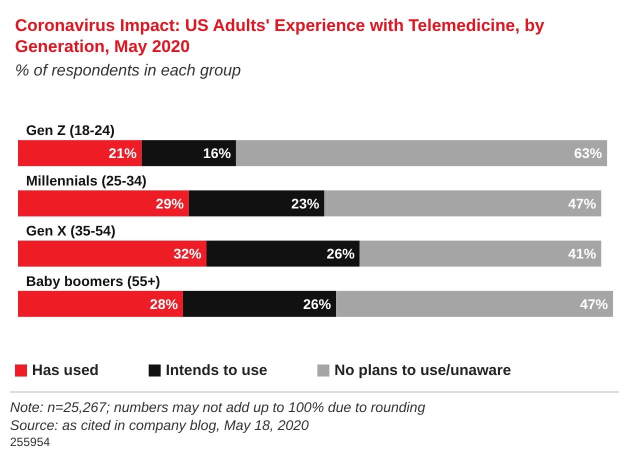 The width and height of the screenshot is (629, 462). I want to click on legend-label: No plans to use/unaware, so click(423, 370).